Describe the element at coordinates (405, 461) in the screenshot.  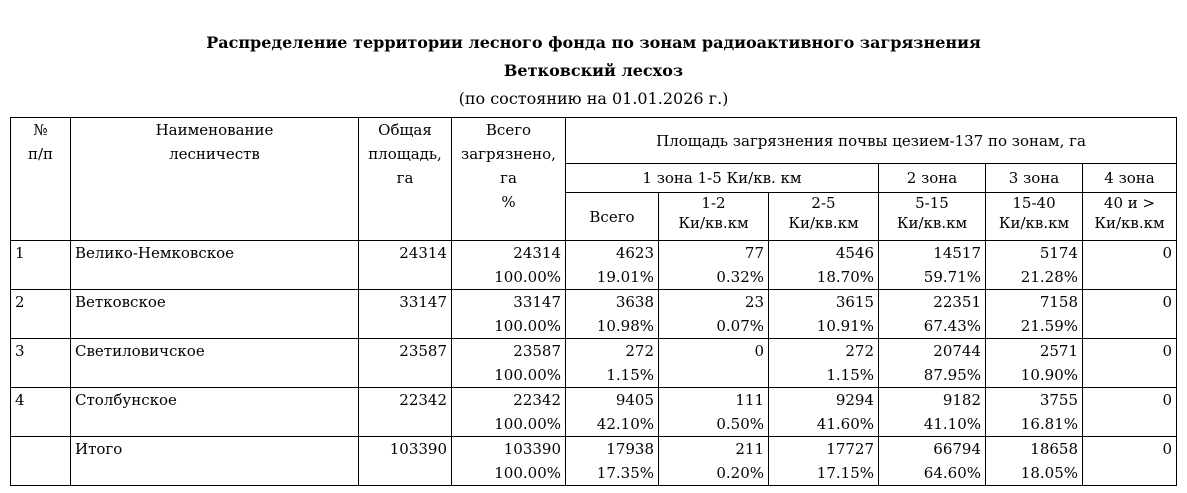
I see `row-area: 103390` at that location.